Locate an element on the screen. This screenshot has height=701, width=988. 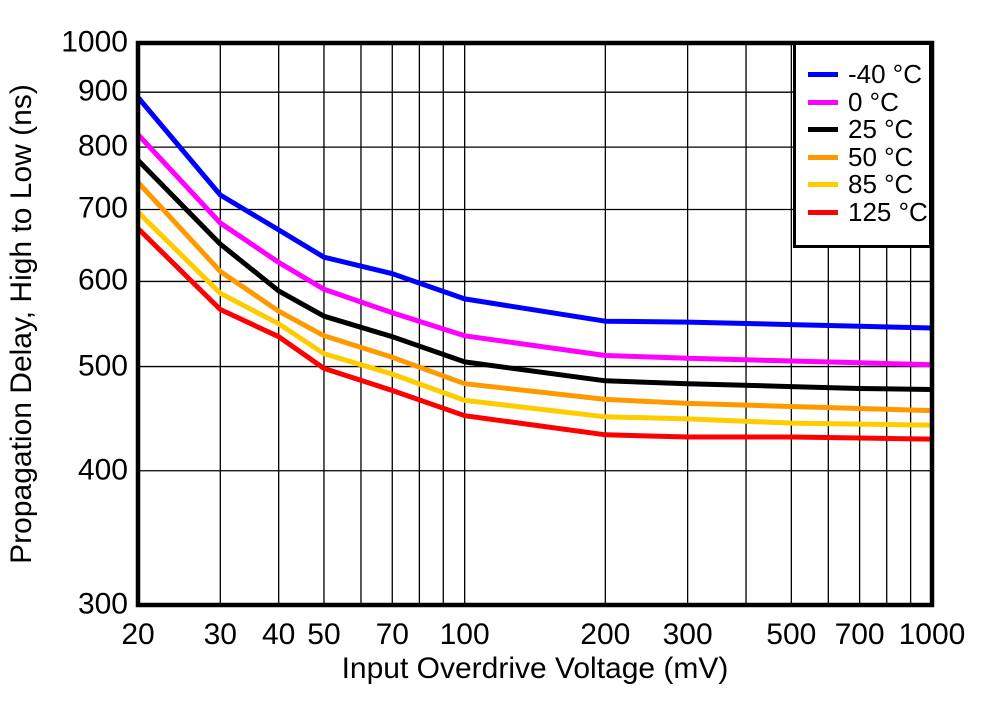
x-tick-label-40: 40 is located at coordinates (278, 634).